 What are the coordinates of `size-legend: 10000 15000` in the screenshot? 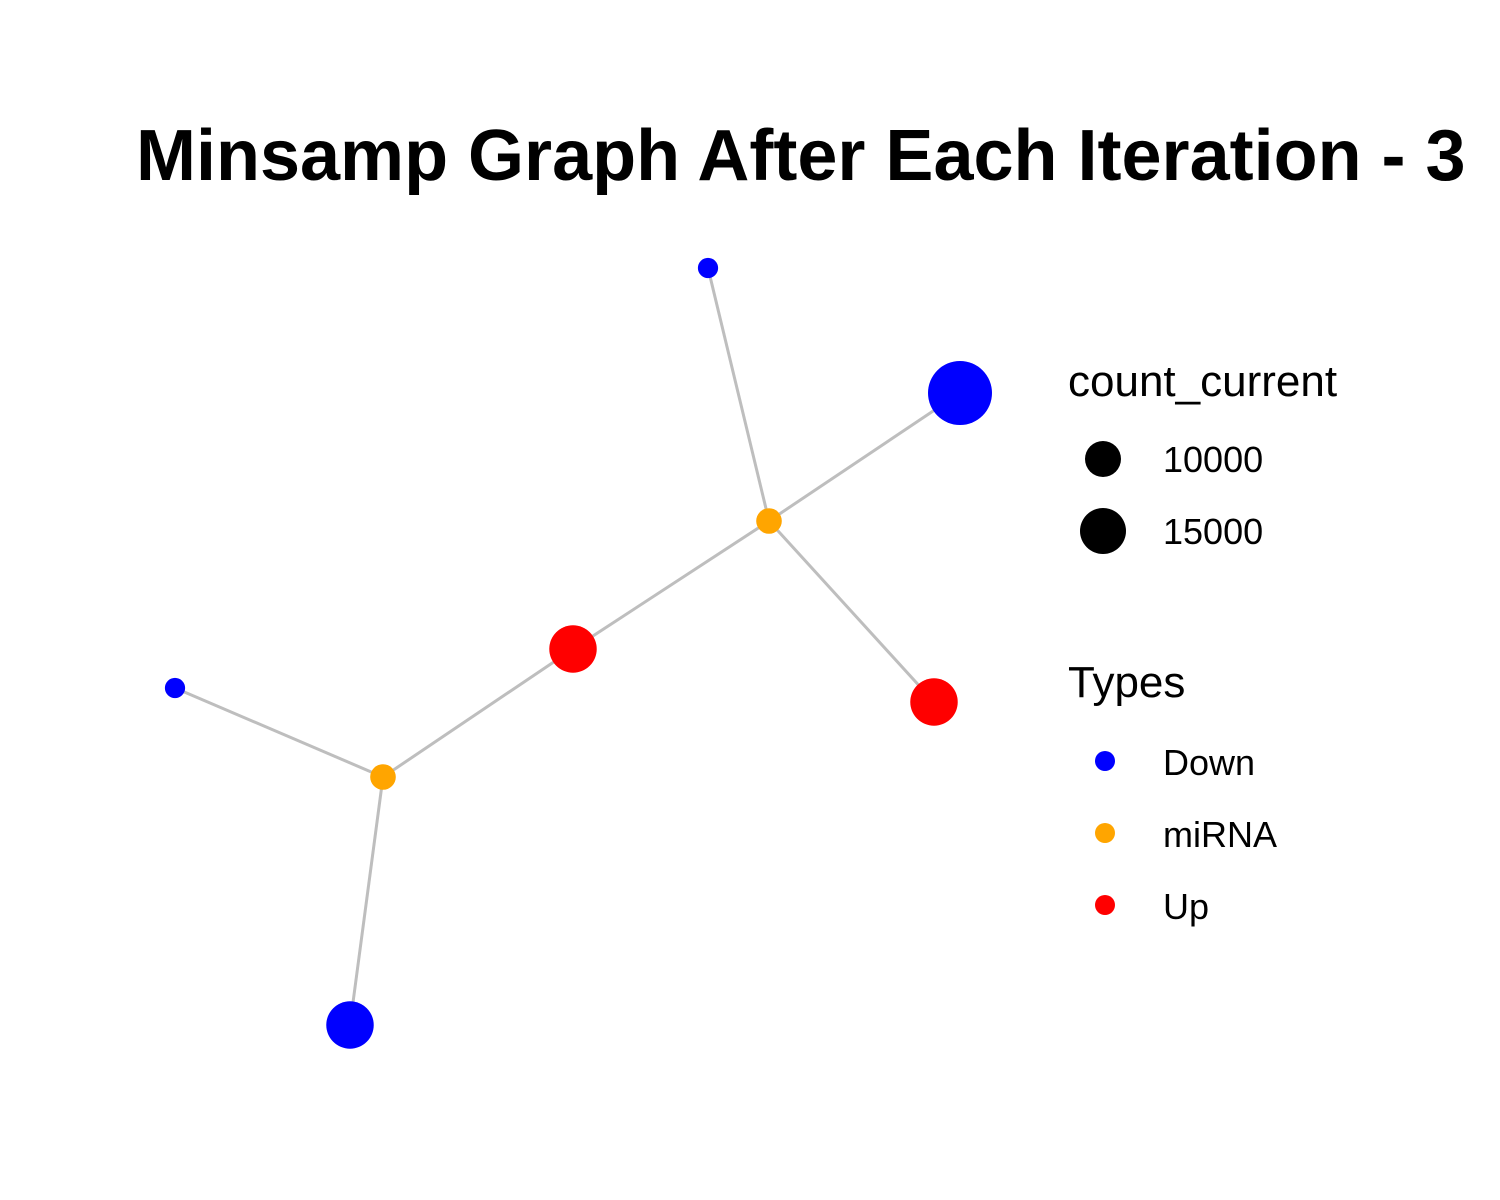 It's located at (1171, 496).